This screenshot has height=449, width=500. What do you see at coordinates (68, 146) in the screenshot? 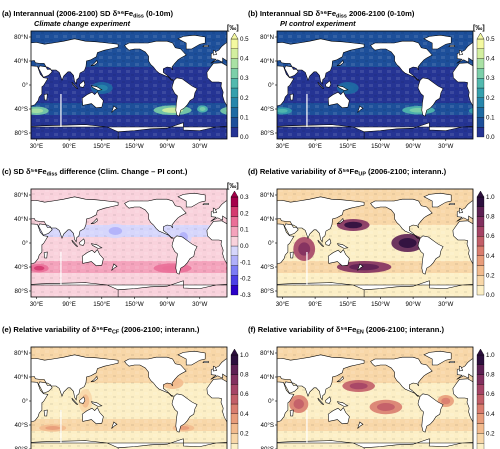
I see `xtick-label: 90°E` at bounding box center [68, 146].